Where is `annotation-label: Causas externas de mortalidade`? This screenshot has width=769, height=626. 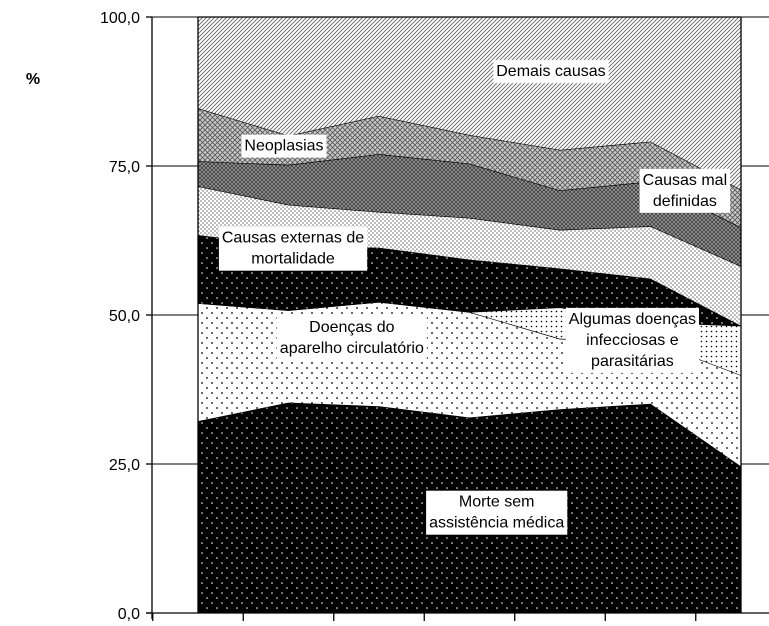 annotation-label: Causas externas de mortalidade is located at coordinates (293, 248).